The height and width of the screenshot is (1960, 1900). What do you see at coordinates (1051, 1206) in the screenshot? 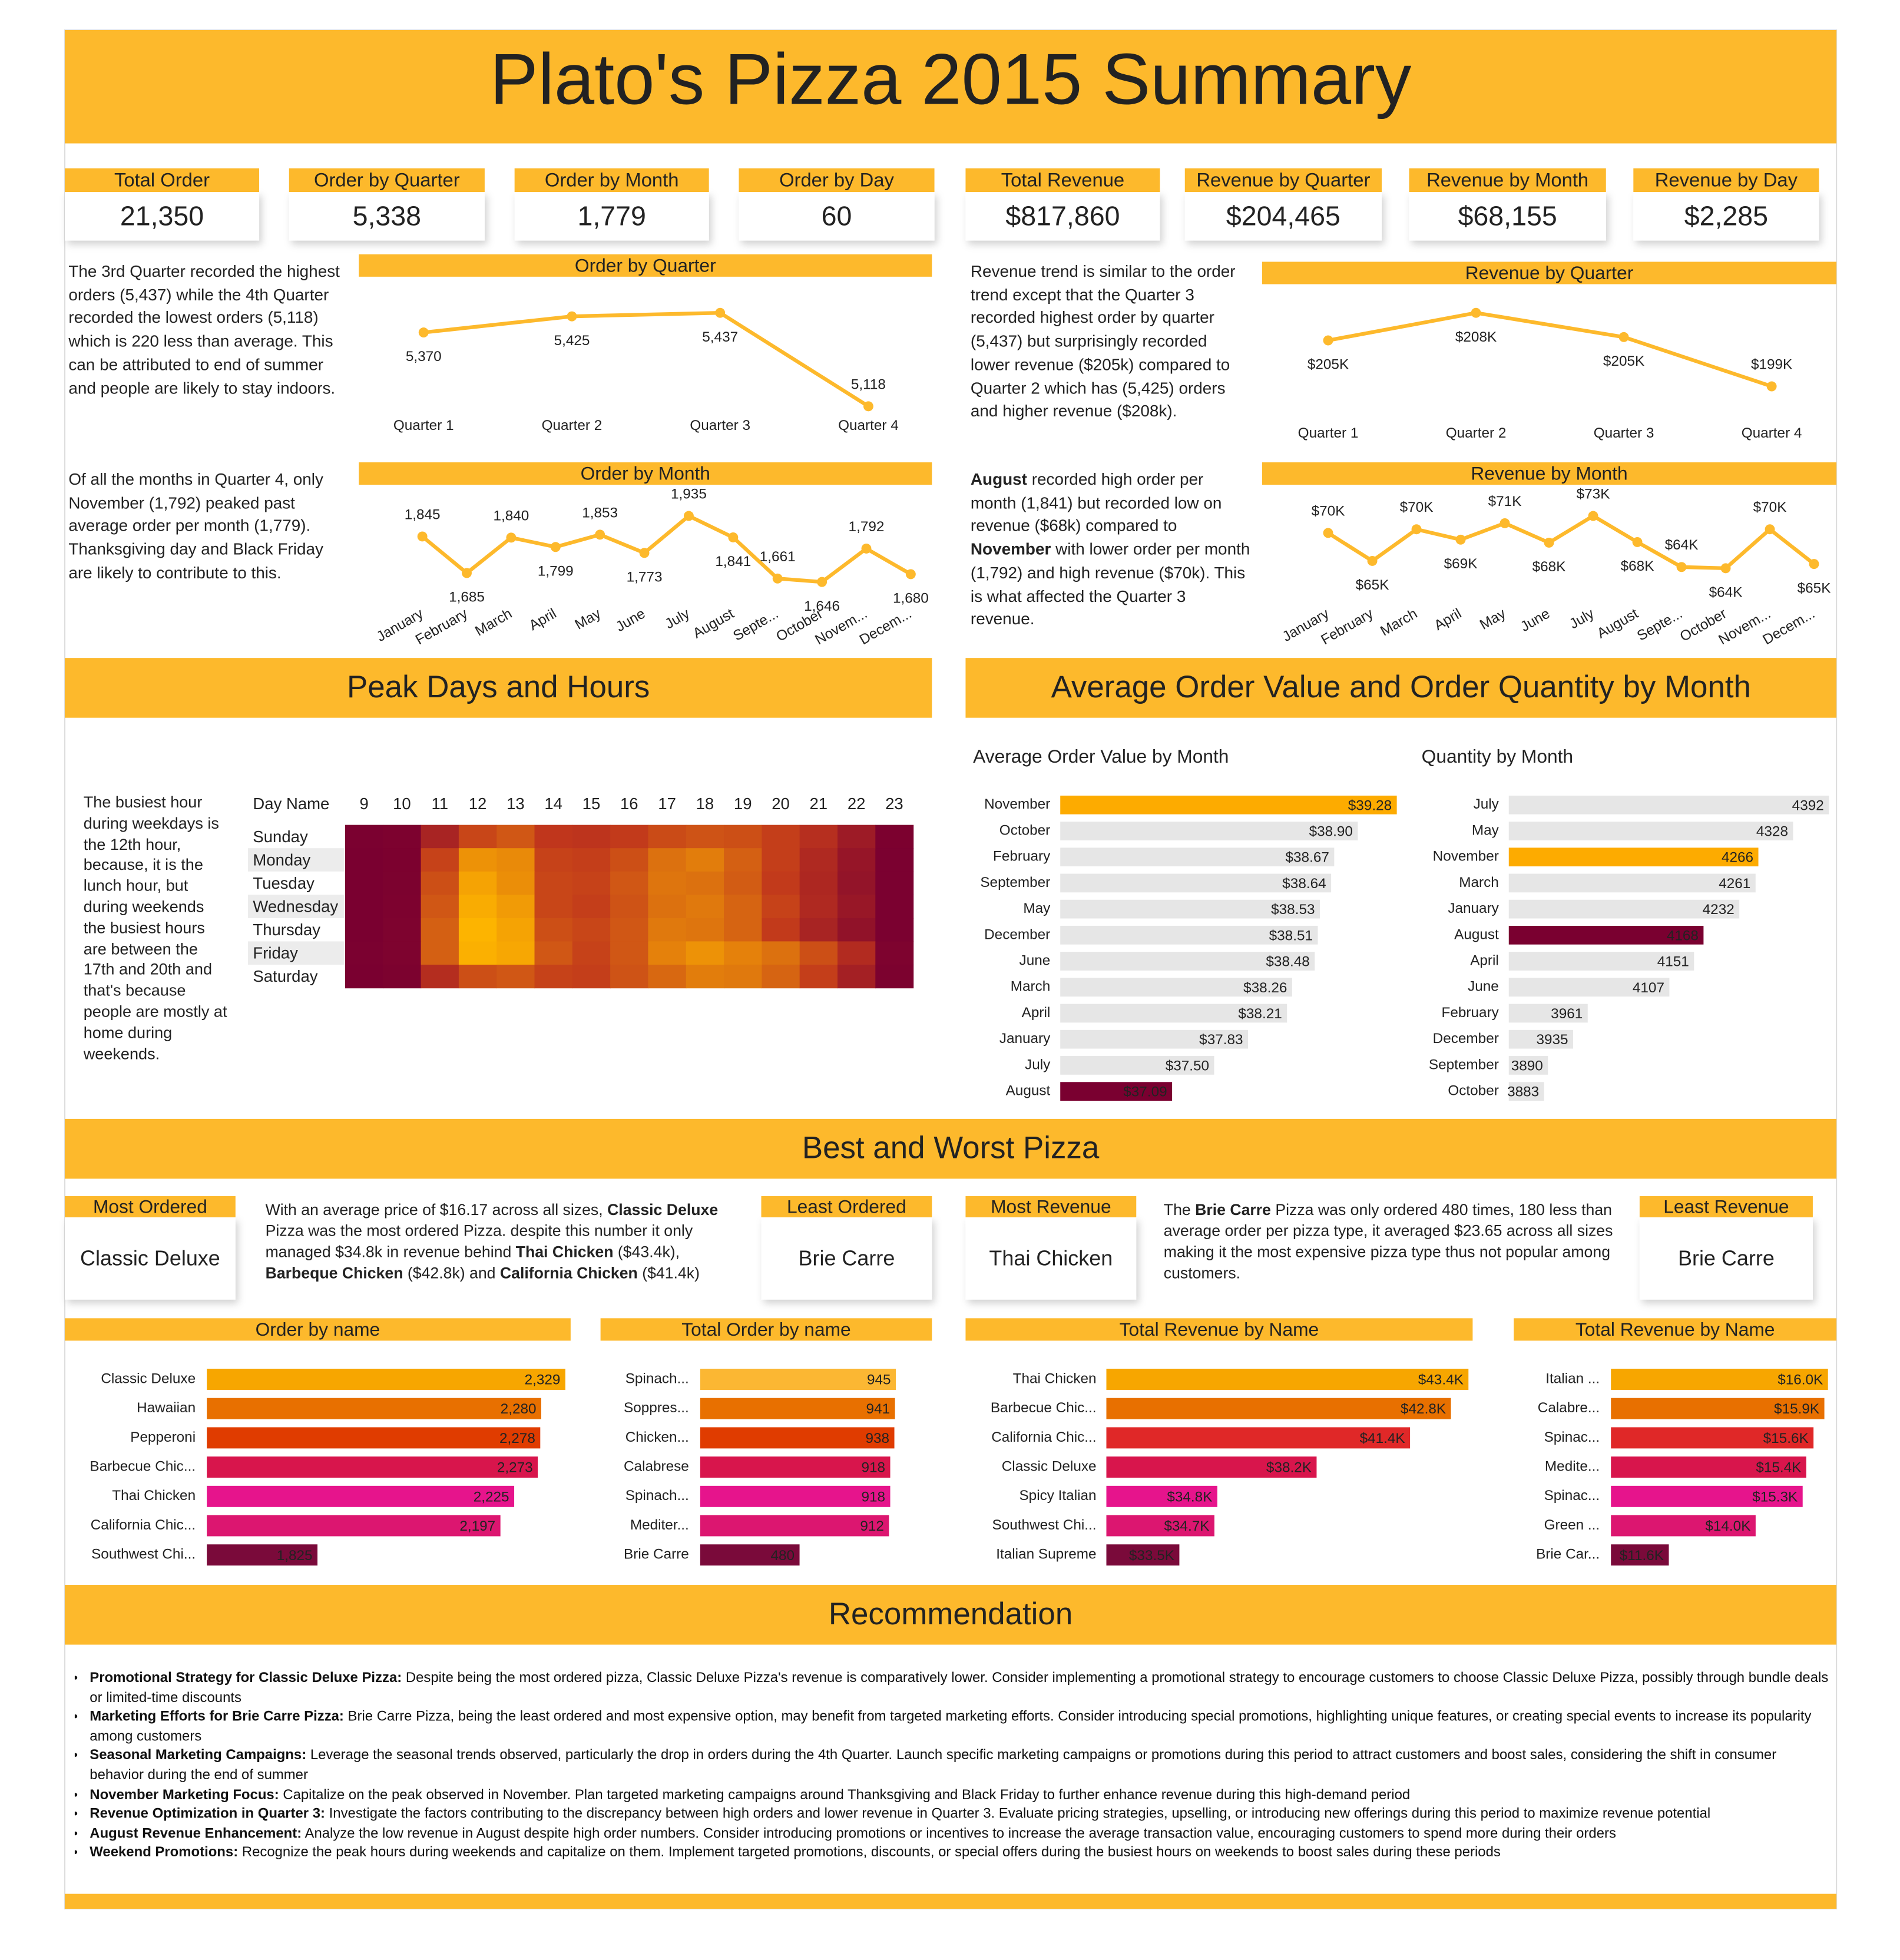
I see `pizza-card-label: Most Revenue` at bounding box center [1051, 1206].